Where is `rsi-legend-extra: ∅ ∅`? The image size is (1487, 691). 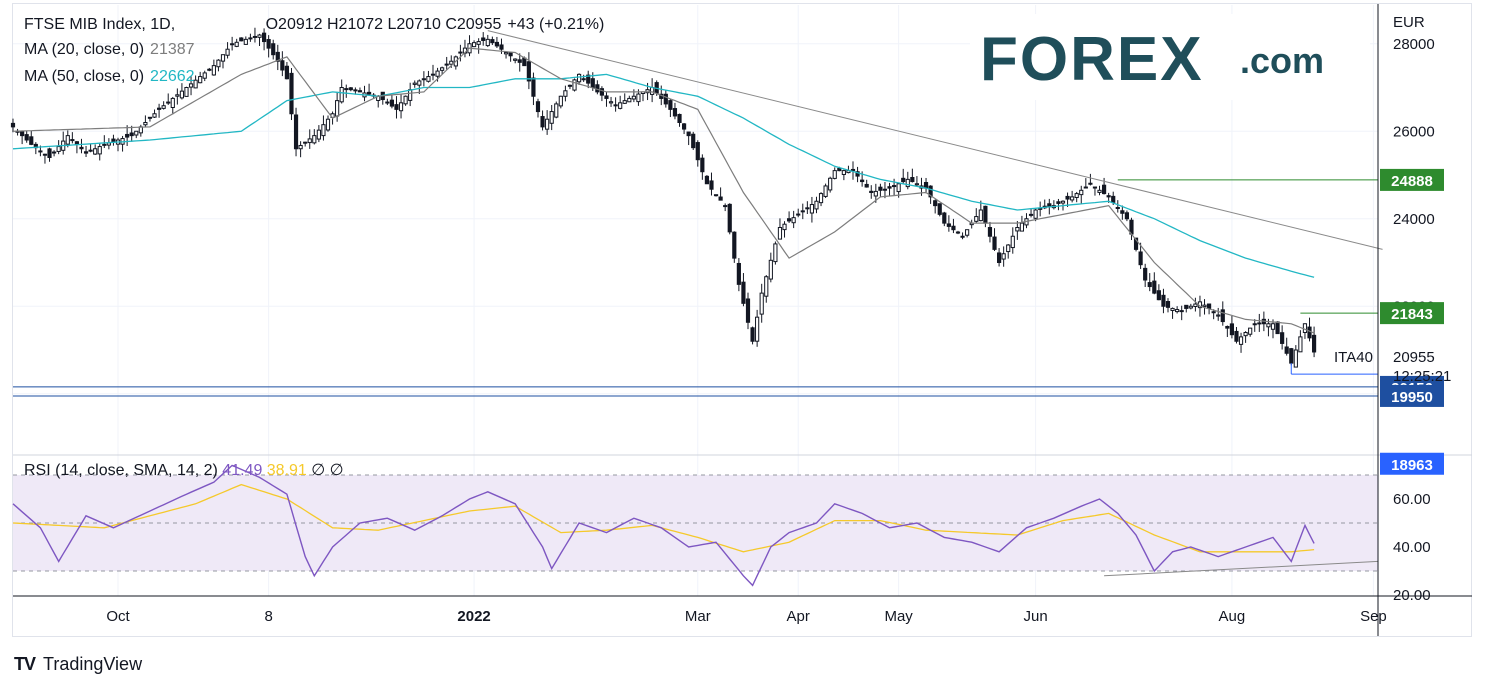 rsi-legend-extra: ∅ ∅ is located at coordinates (327, 470).